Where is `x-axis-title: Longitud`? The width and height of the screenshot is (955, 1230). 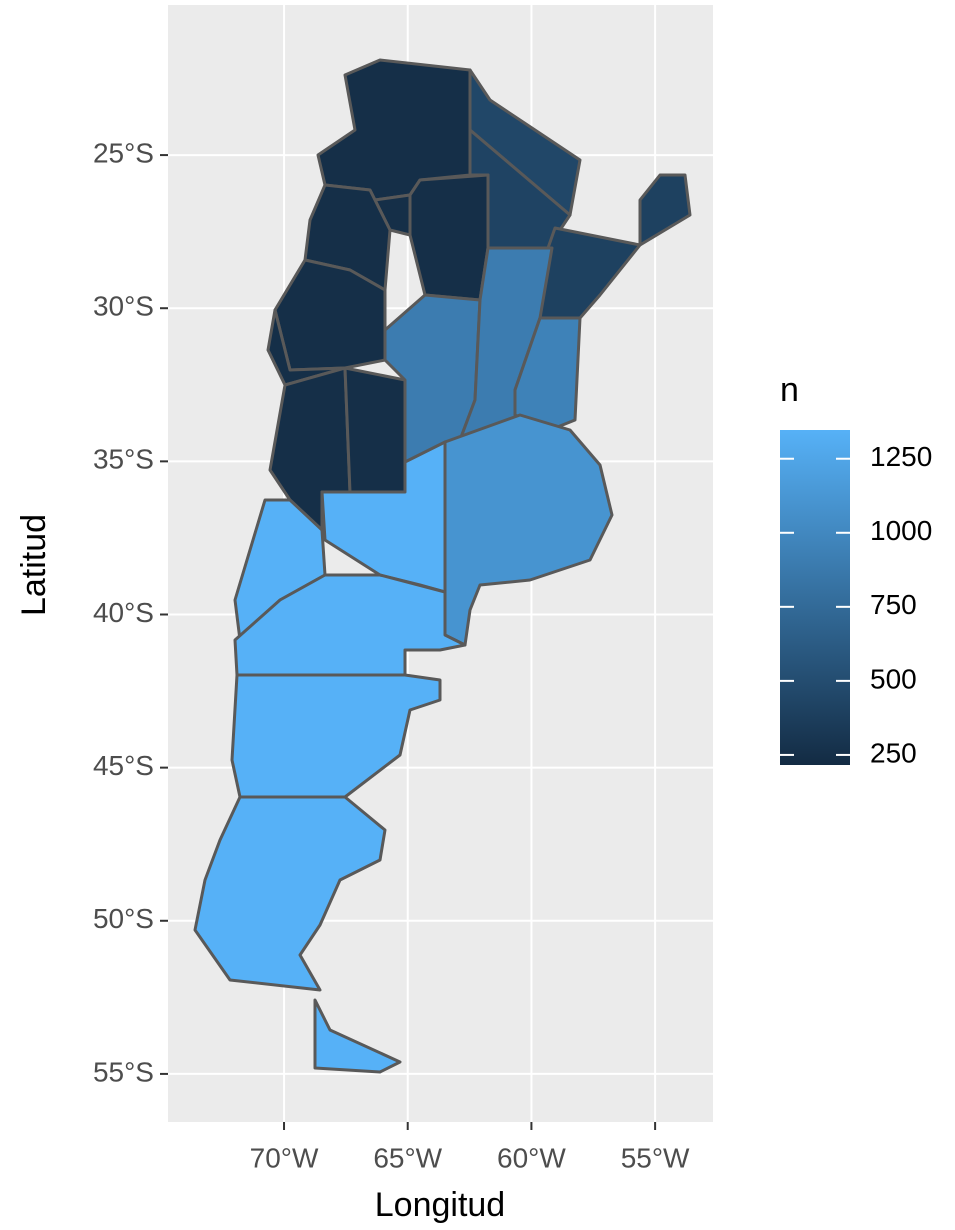
x-axis-title: Longitud is located at coordinates (440, 1205).